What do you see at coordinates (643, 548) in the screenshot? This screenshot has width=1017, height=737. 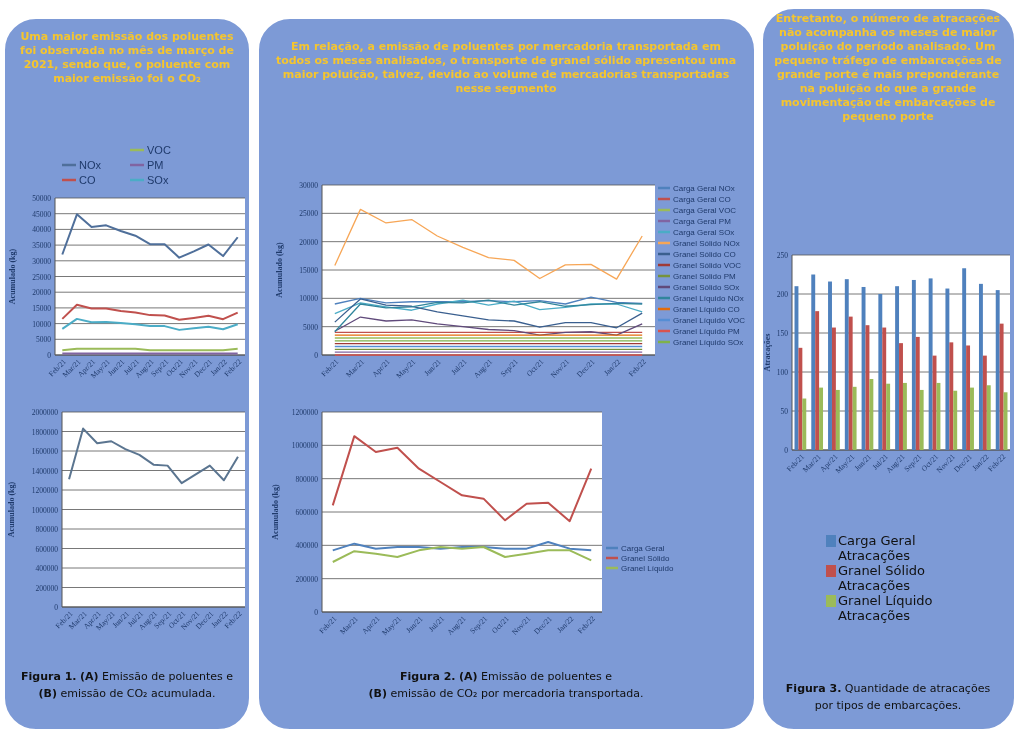 I see `legend-label: Carga Geral` at bounding box center [643, 548].